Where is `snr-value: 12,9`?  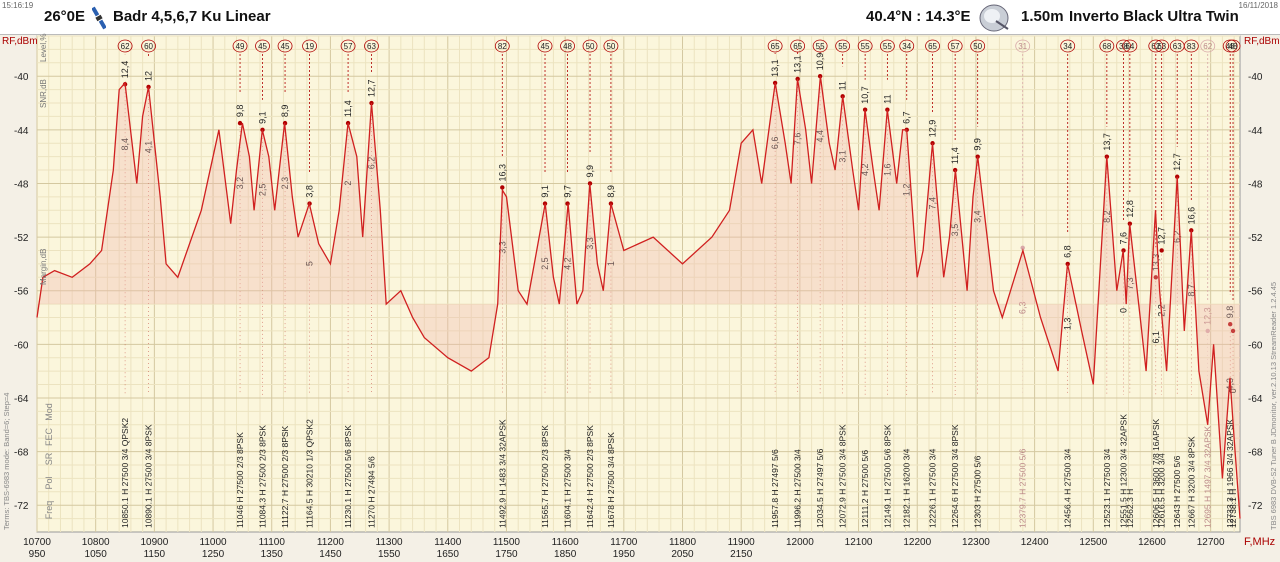
snr-value: 12,9 is located at coordinates (933, 129).